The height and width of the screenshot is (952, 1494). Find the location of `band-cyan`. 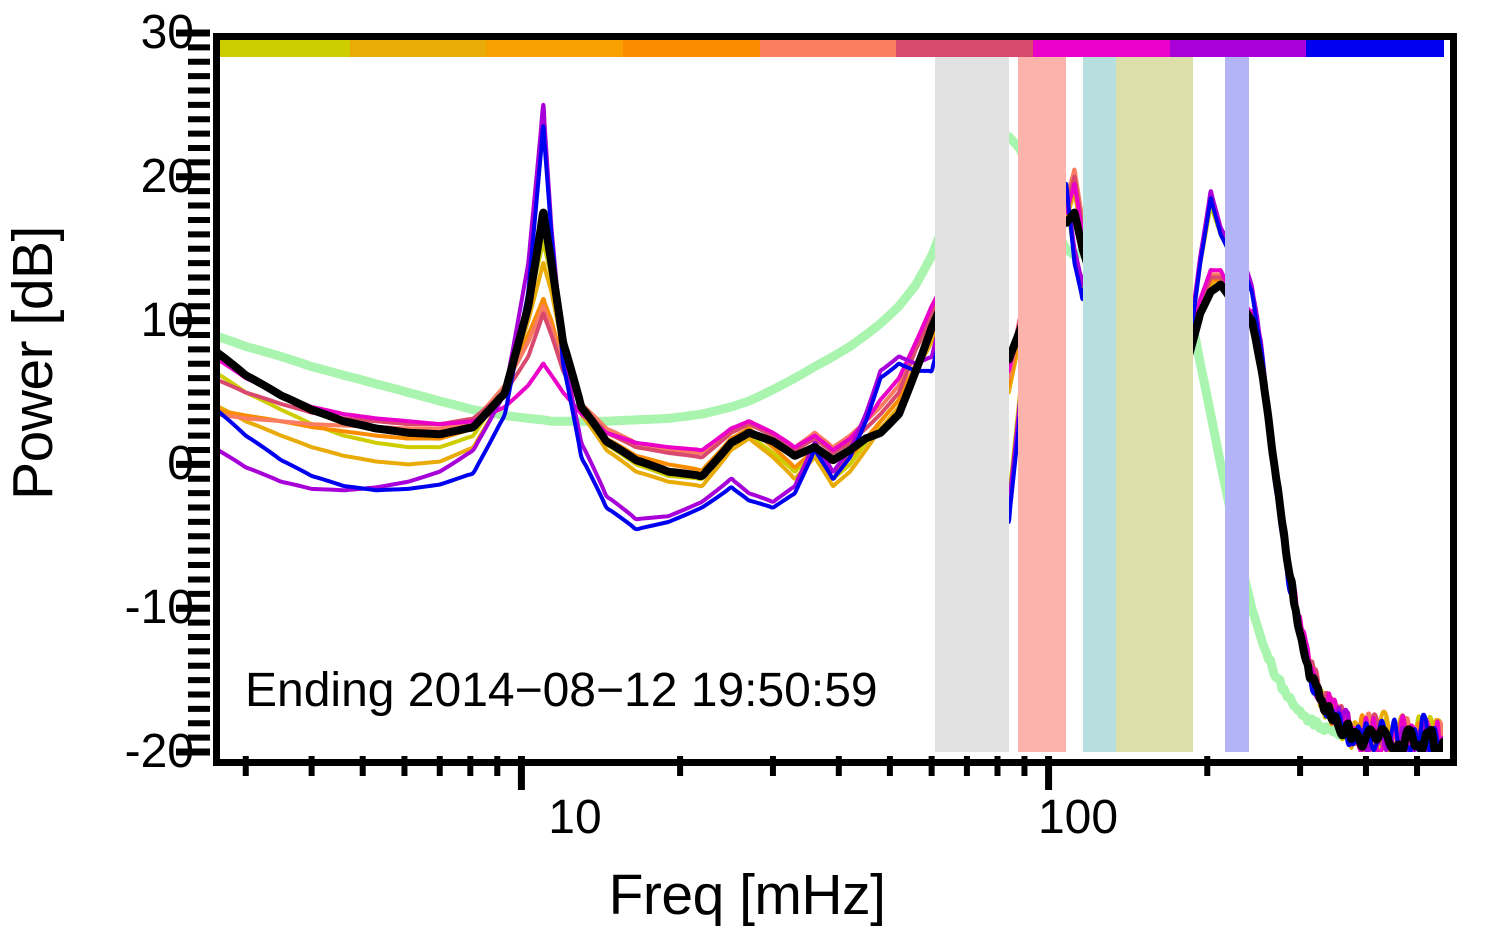

band-cyan is located at coordinates (1099, 392).